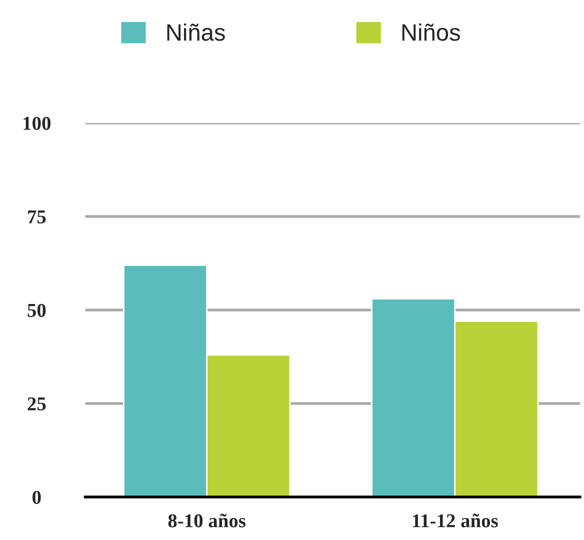 The image size is (584, 540). Describe the element at coordinates (207, 521) in the screenshot. I see `x-tick-label: 8-10 años` at that location.